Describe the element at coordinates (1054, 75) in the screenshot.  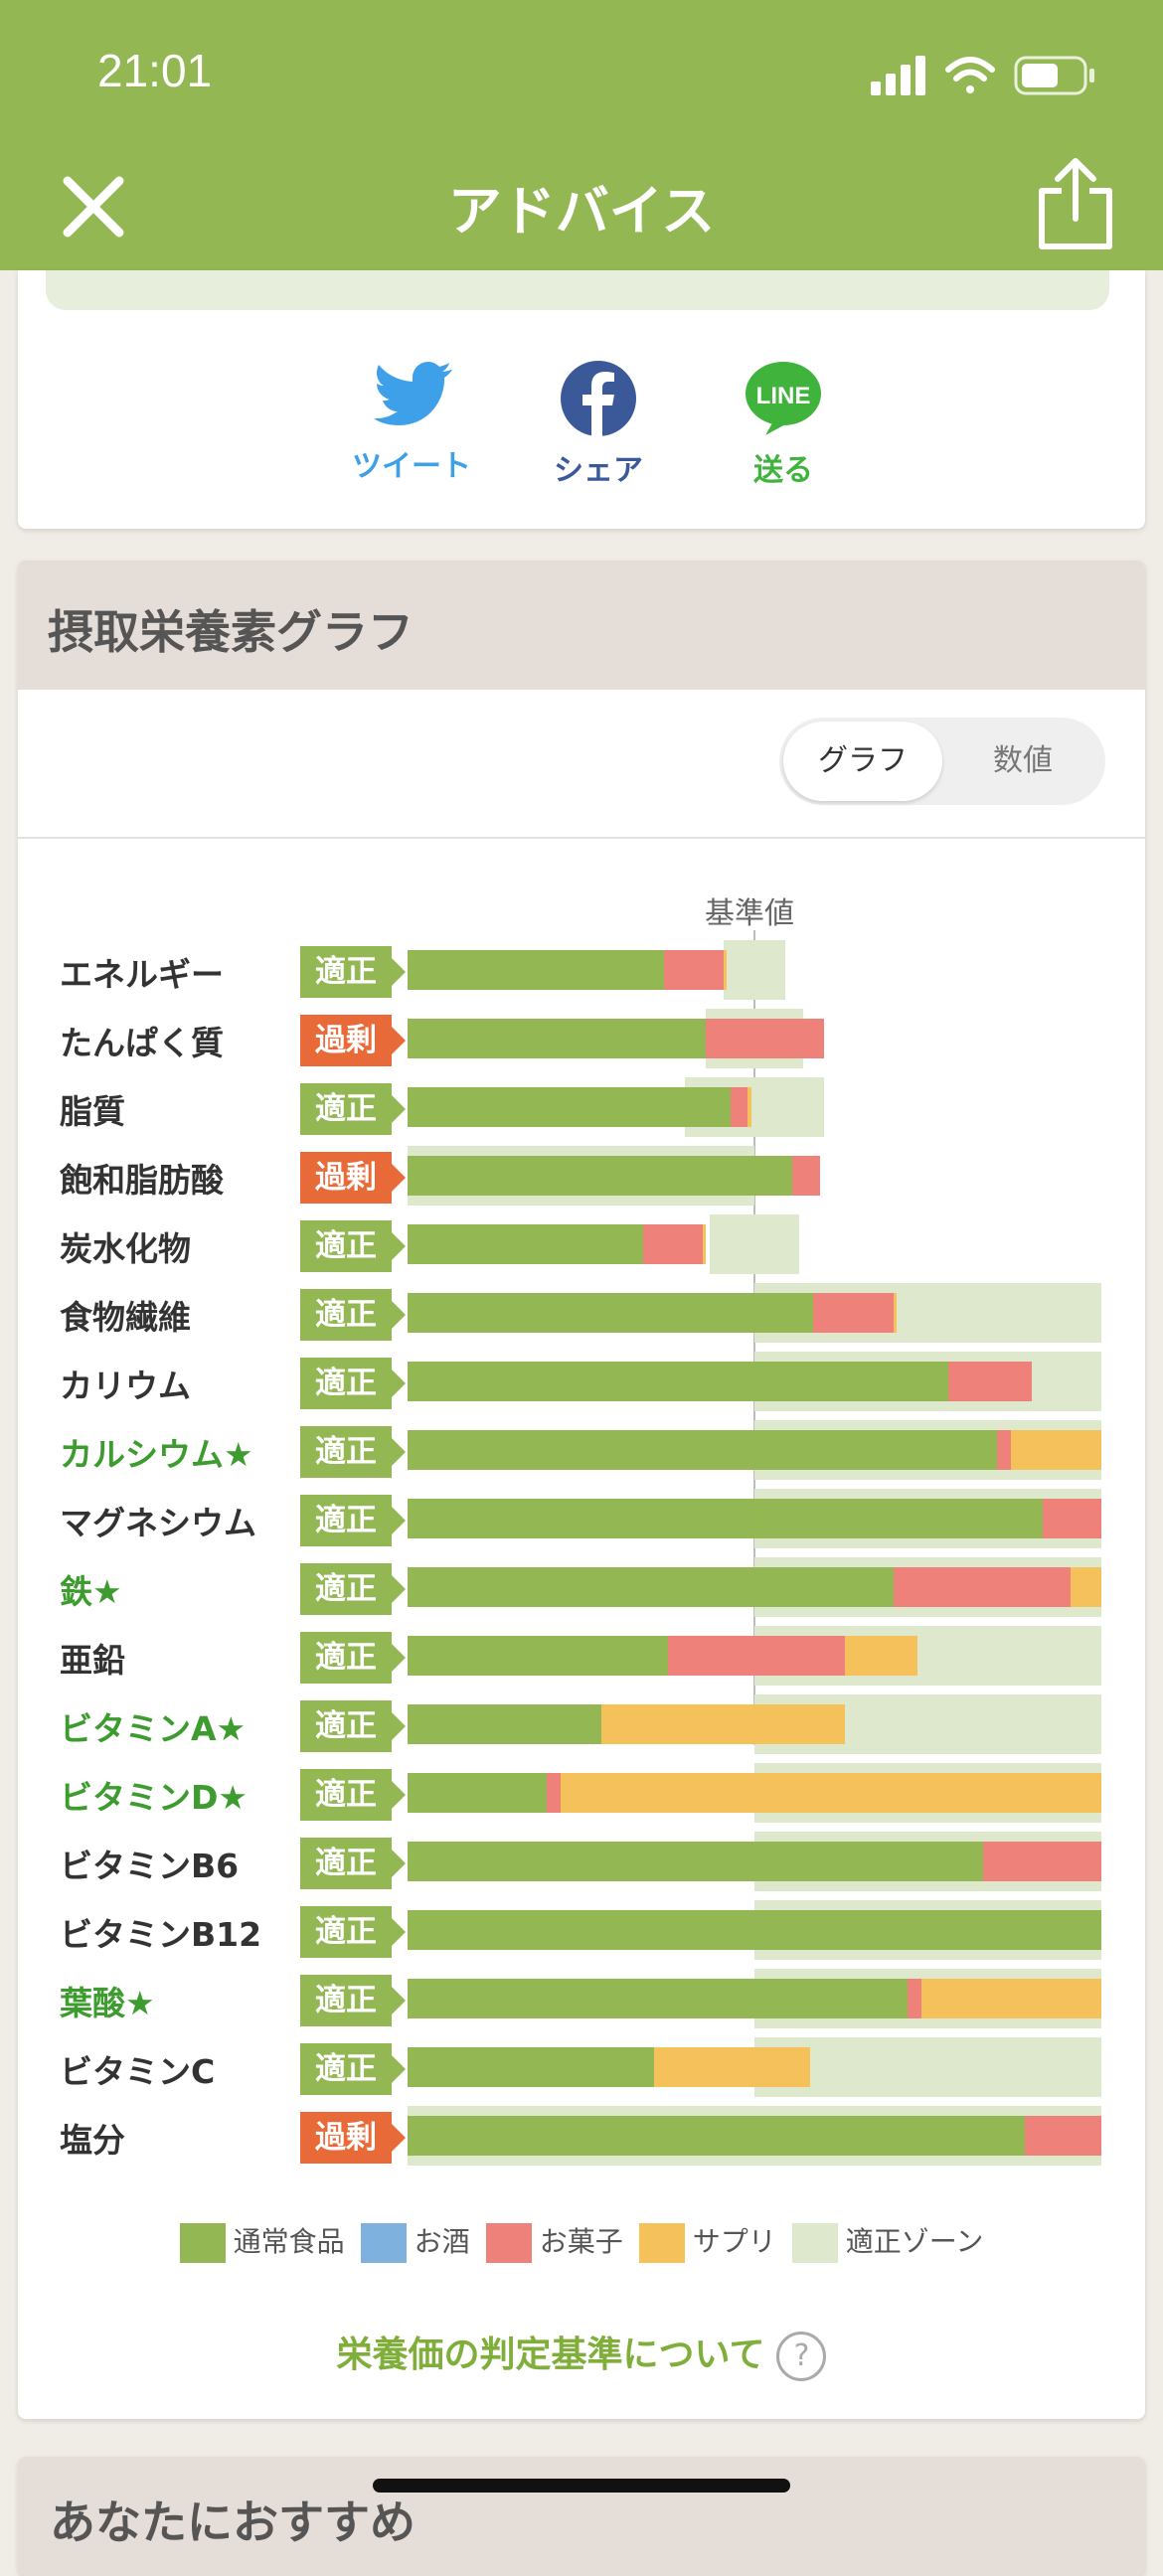
I see `battery-icon` at that location.